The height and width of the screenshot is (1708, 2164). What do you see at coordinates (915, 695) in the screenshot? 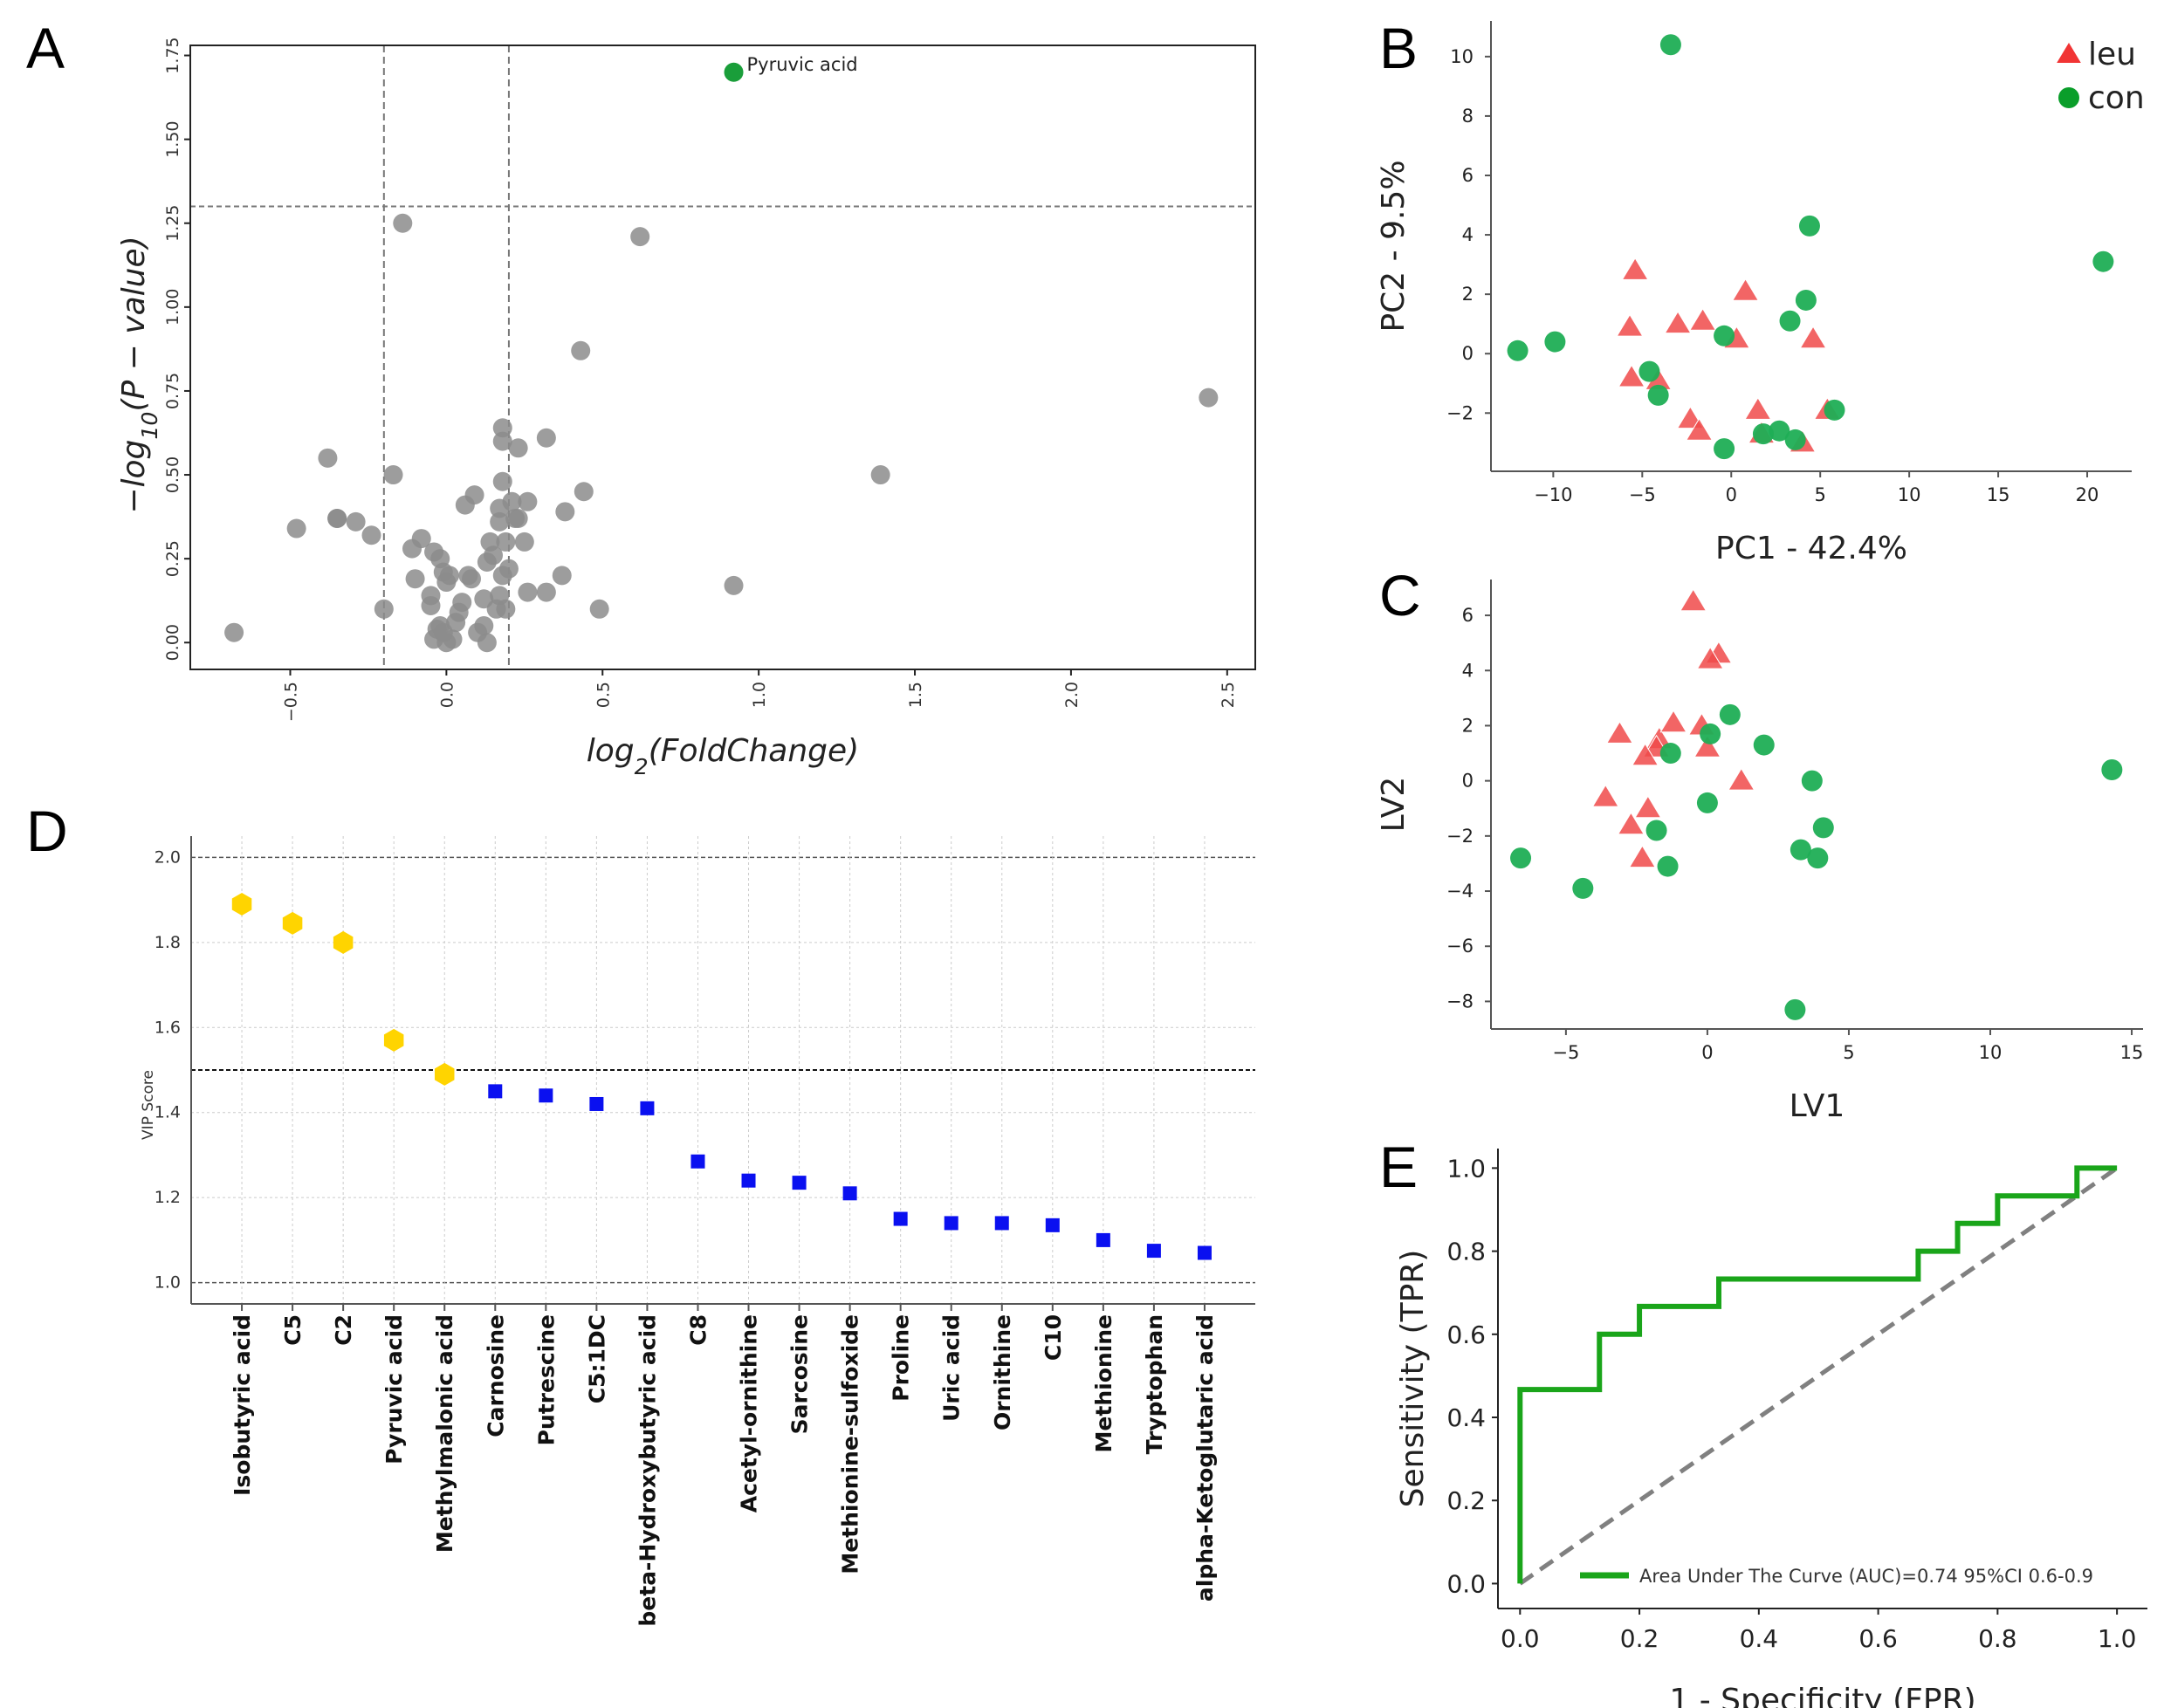
I see `x-tick-label: 1.5` at bounding box center [915, 695].